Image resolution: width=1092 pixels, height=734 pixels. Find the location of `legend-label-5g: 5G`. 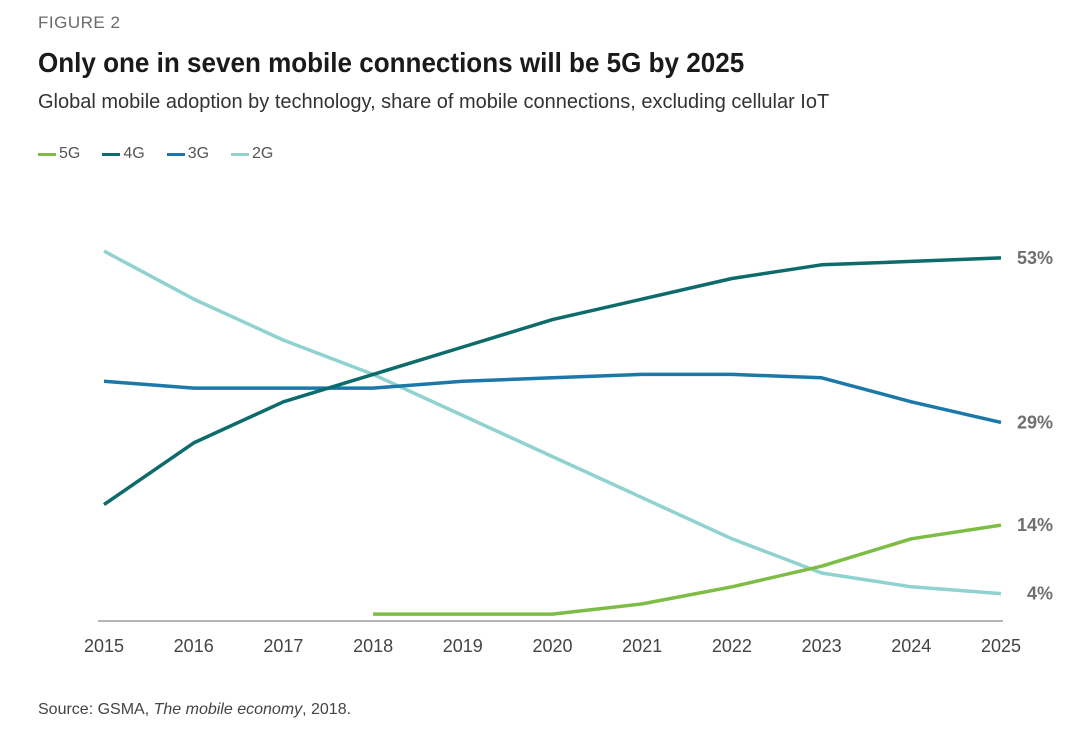

legend-label-5g: 5G is located at coordinates (70, 153).